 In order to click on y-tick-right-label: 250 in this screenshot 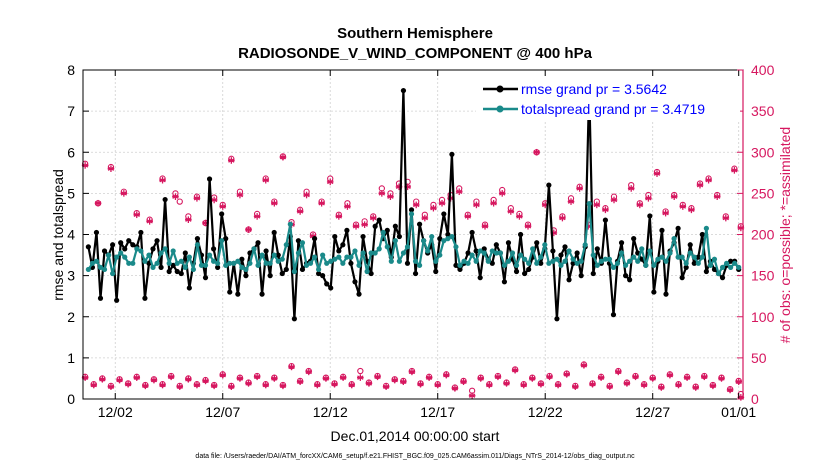, I will do `click(763, 193)`.